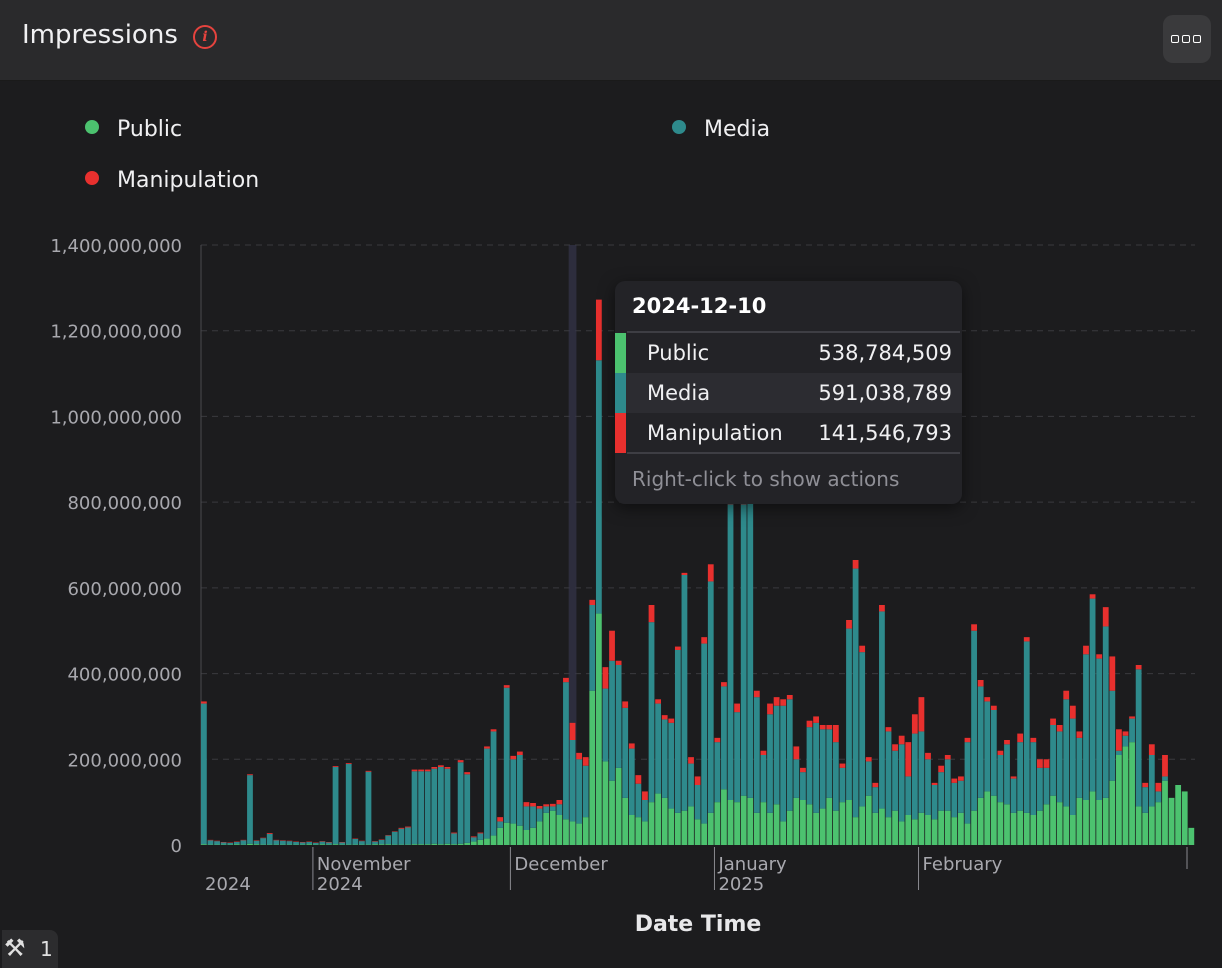  What do you see at coordinates (92, 178) in the screenshot?
I see `legend-swatch-manipulation` at bounding box center [92, 178].